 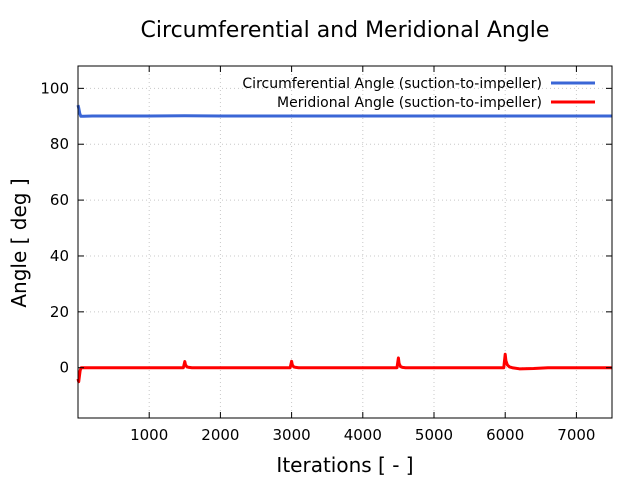 What do you see at coordinates (19, 242) in the screenshot?
I see `y-axis-label: Angle [ deg ]` at bounding box center [19, 242].